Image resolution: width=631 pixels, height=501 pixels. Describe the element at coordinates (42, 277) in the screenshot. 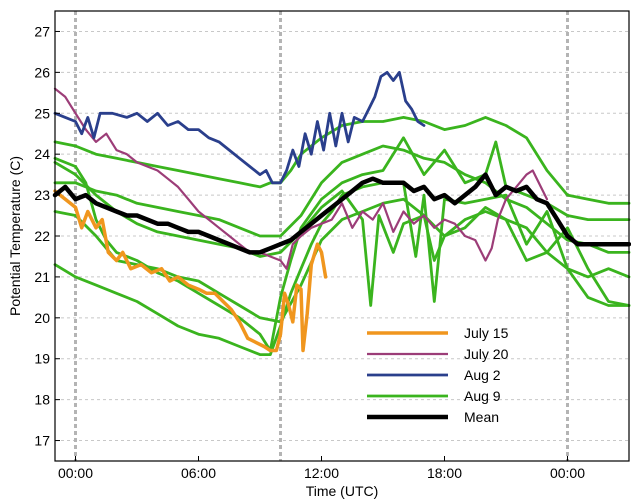

I see `y-tick-label-4: 21` at that location.